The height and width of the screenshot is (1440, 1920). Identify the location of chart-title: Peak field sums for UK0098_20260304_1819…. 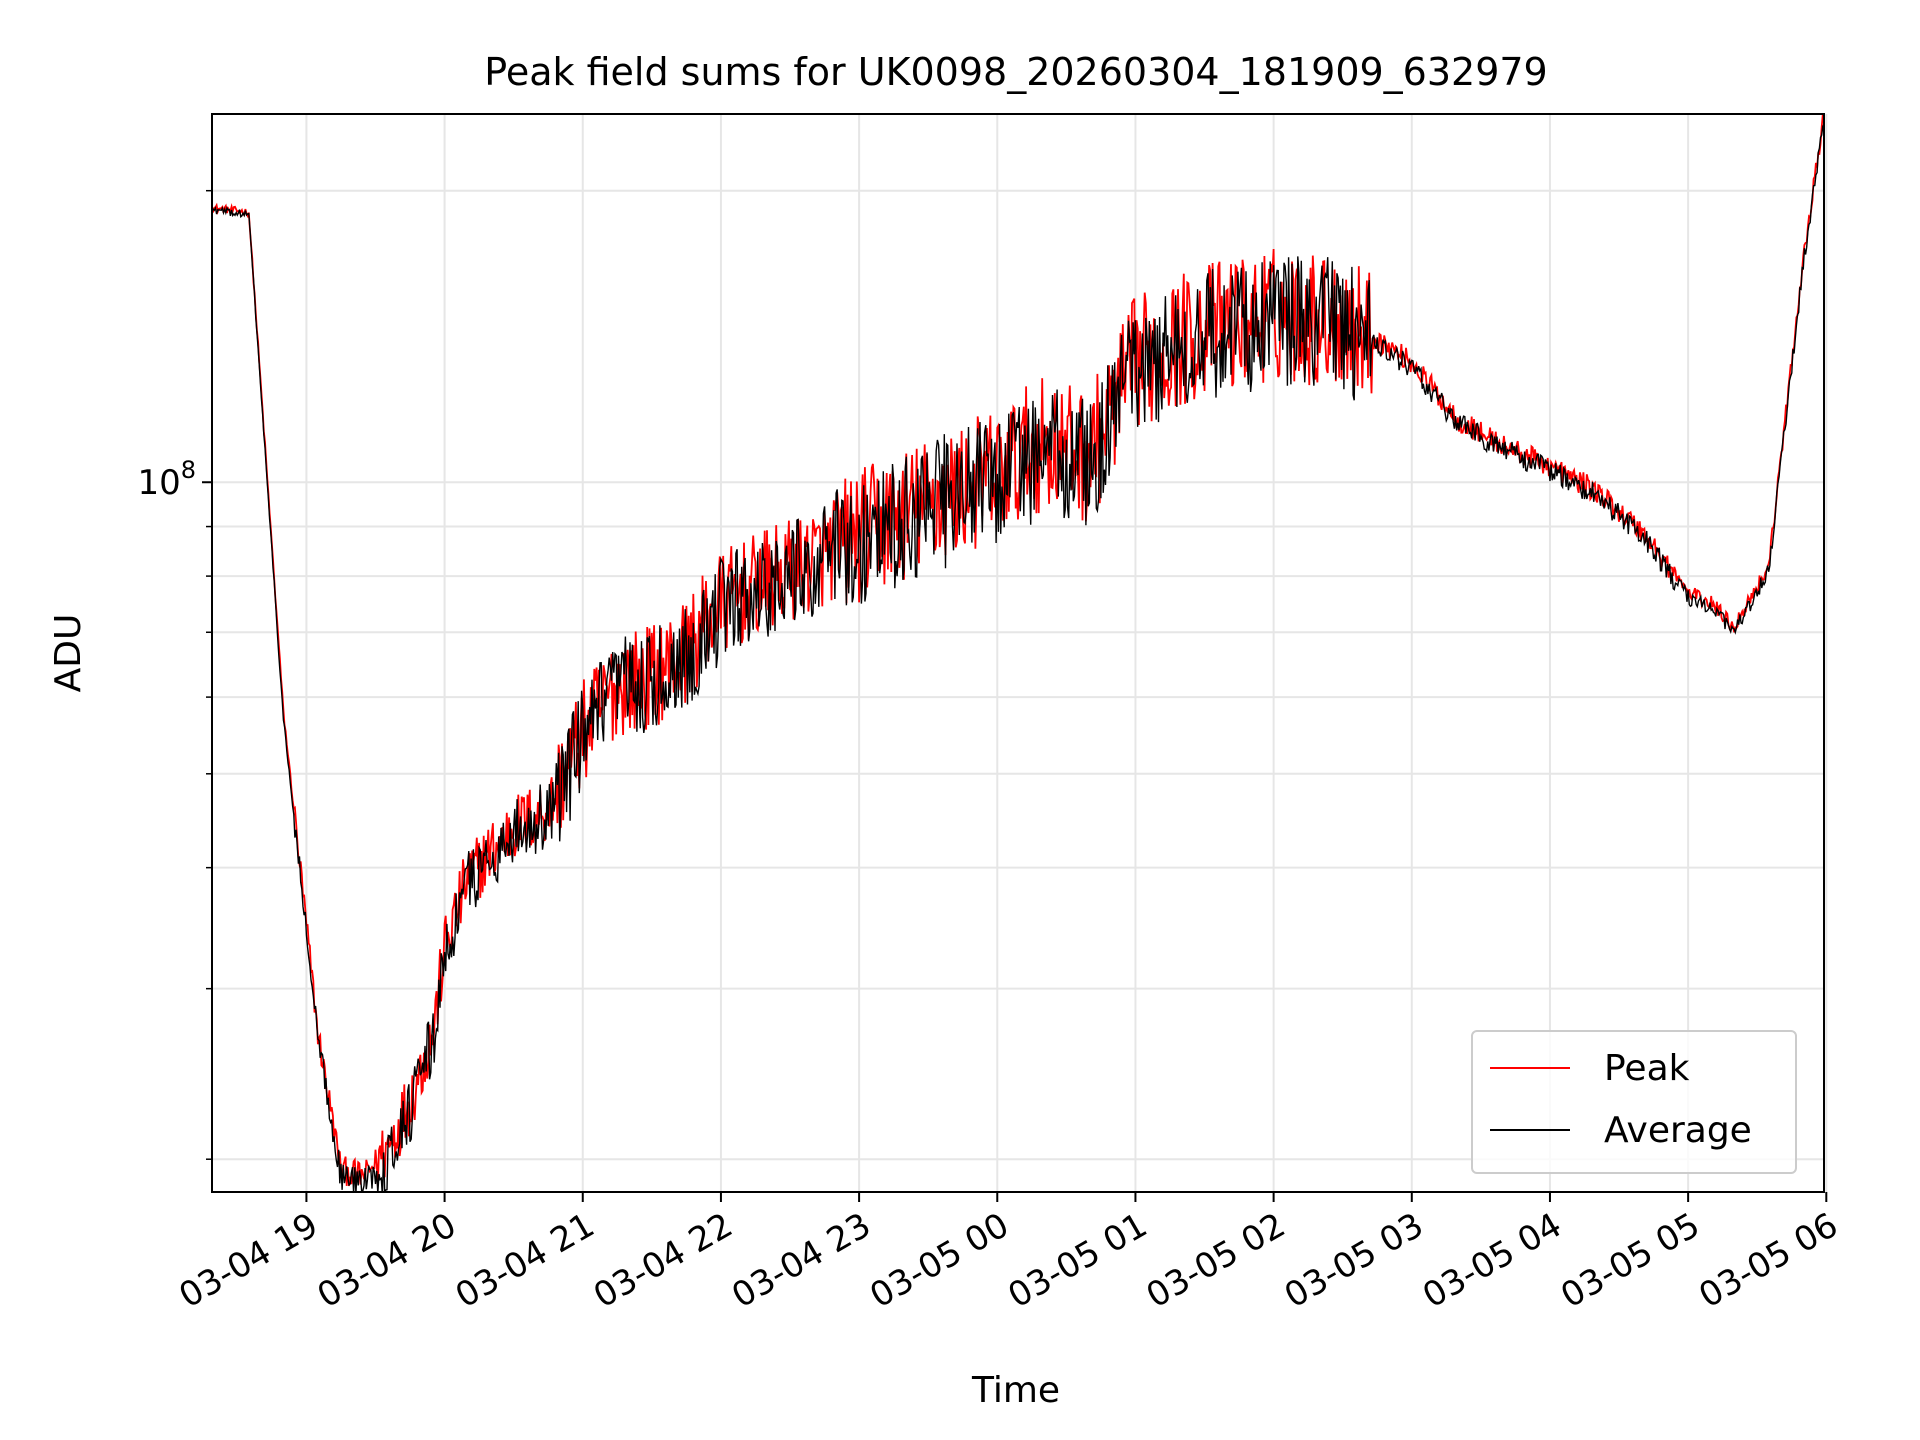
(1015, 72).